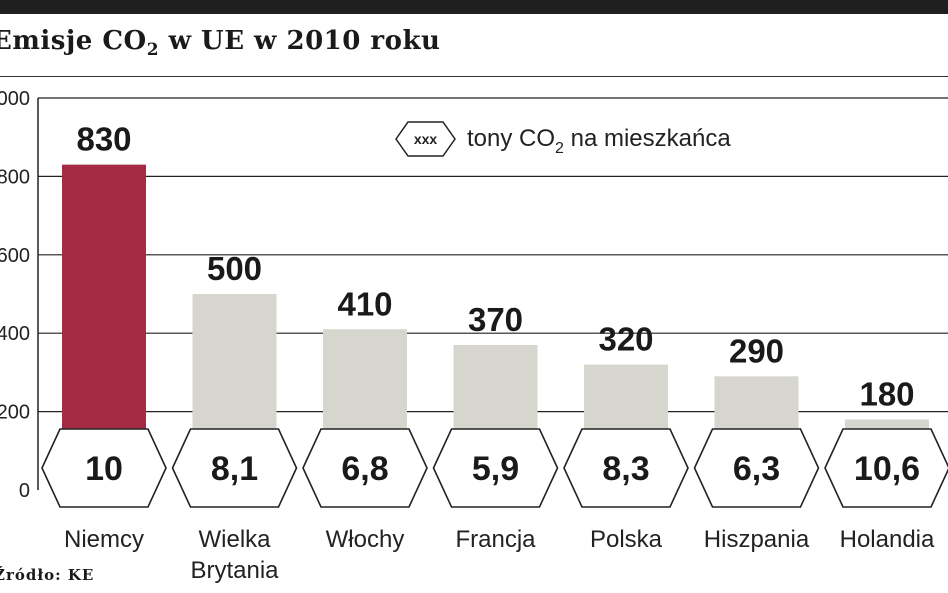  Describe the element at coordinates (886, 393) in the screenshot. I see `data-label: 180` at that location.